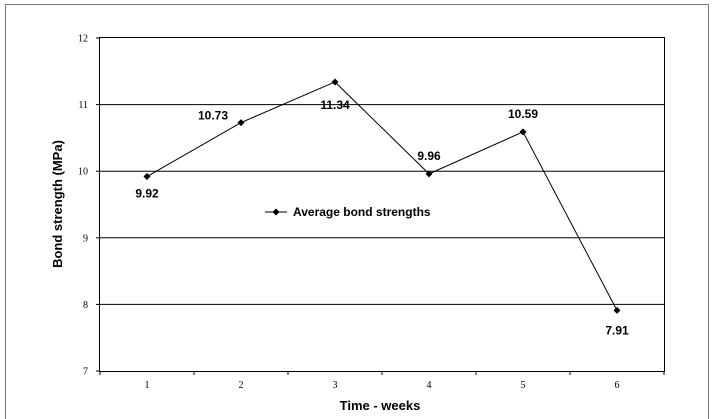  What do you see at coordinates (213, 116) in the screenshot?
I see `data-label: 10.73` at bounding box center [213, 116].